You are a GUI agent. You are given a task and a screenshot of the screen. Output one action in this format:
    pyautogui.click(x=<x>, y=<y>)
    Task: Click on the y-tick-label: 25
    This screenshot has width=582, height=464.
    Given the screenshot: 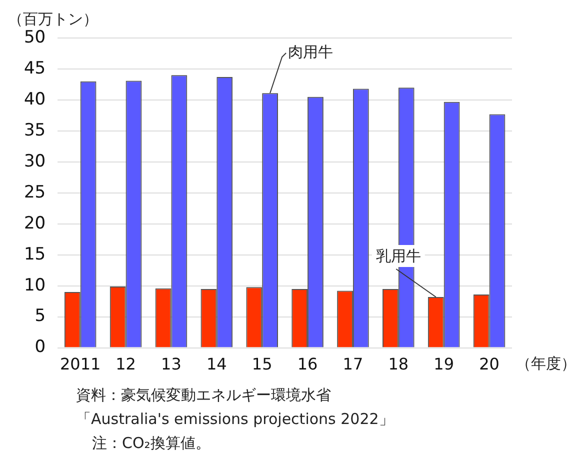 What is the action you would take?
    pyautogui.click(x=35, y=192)
    